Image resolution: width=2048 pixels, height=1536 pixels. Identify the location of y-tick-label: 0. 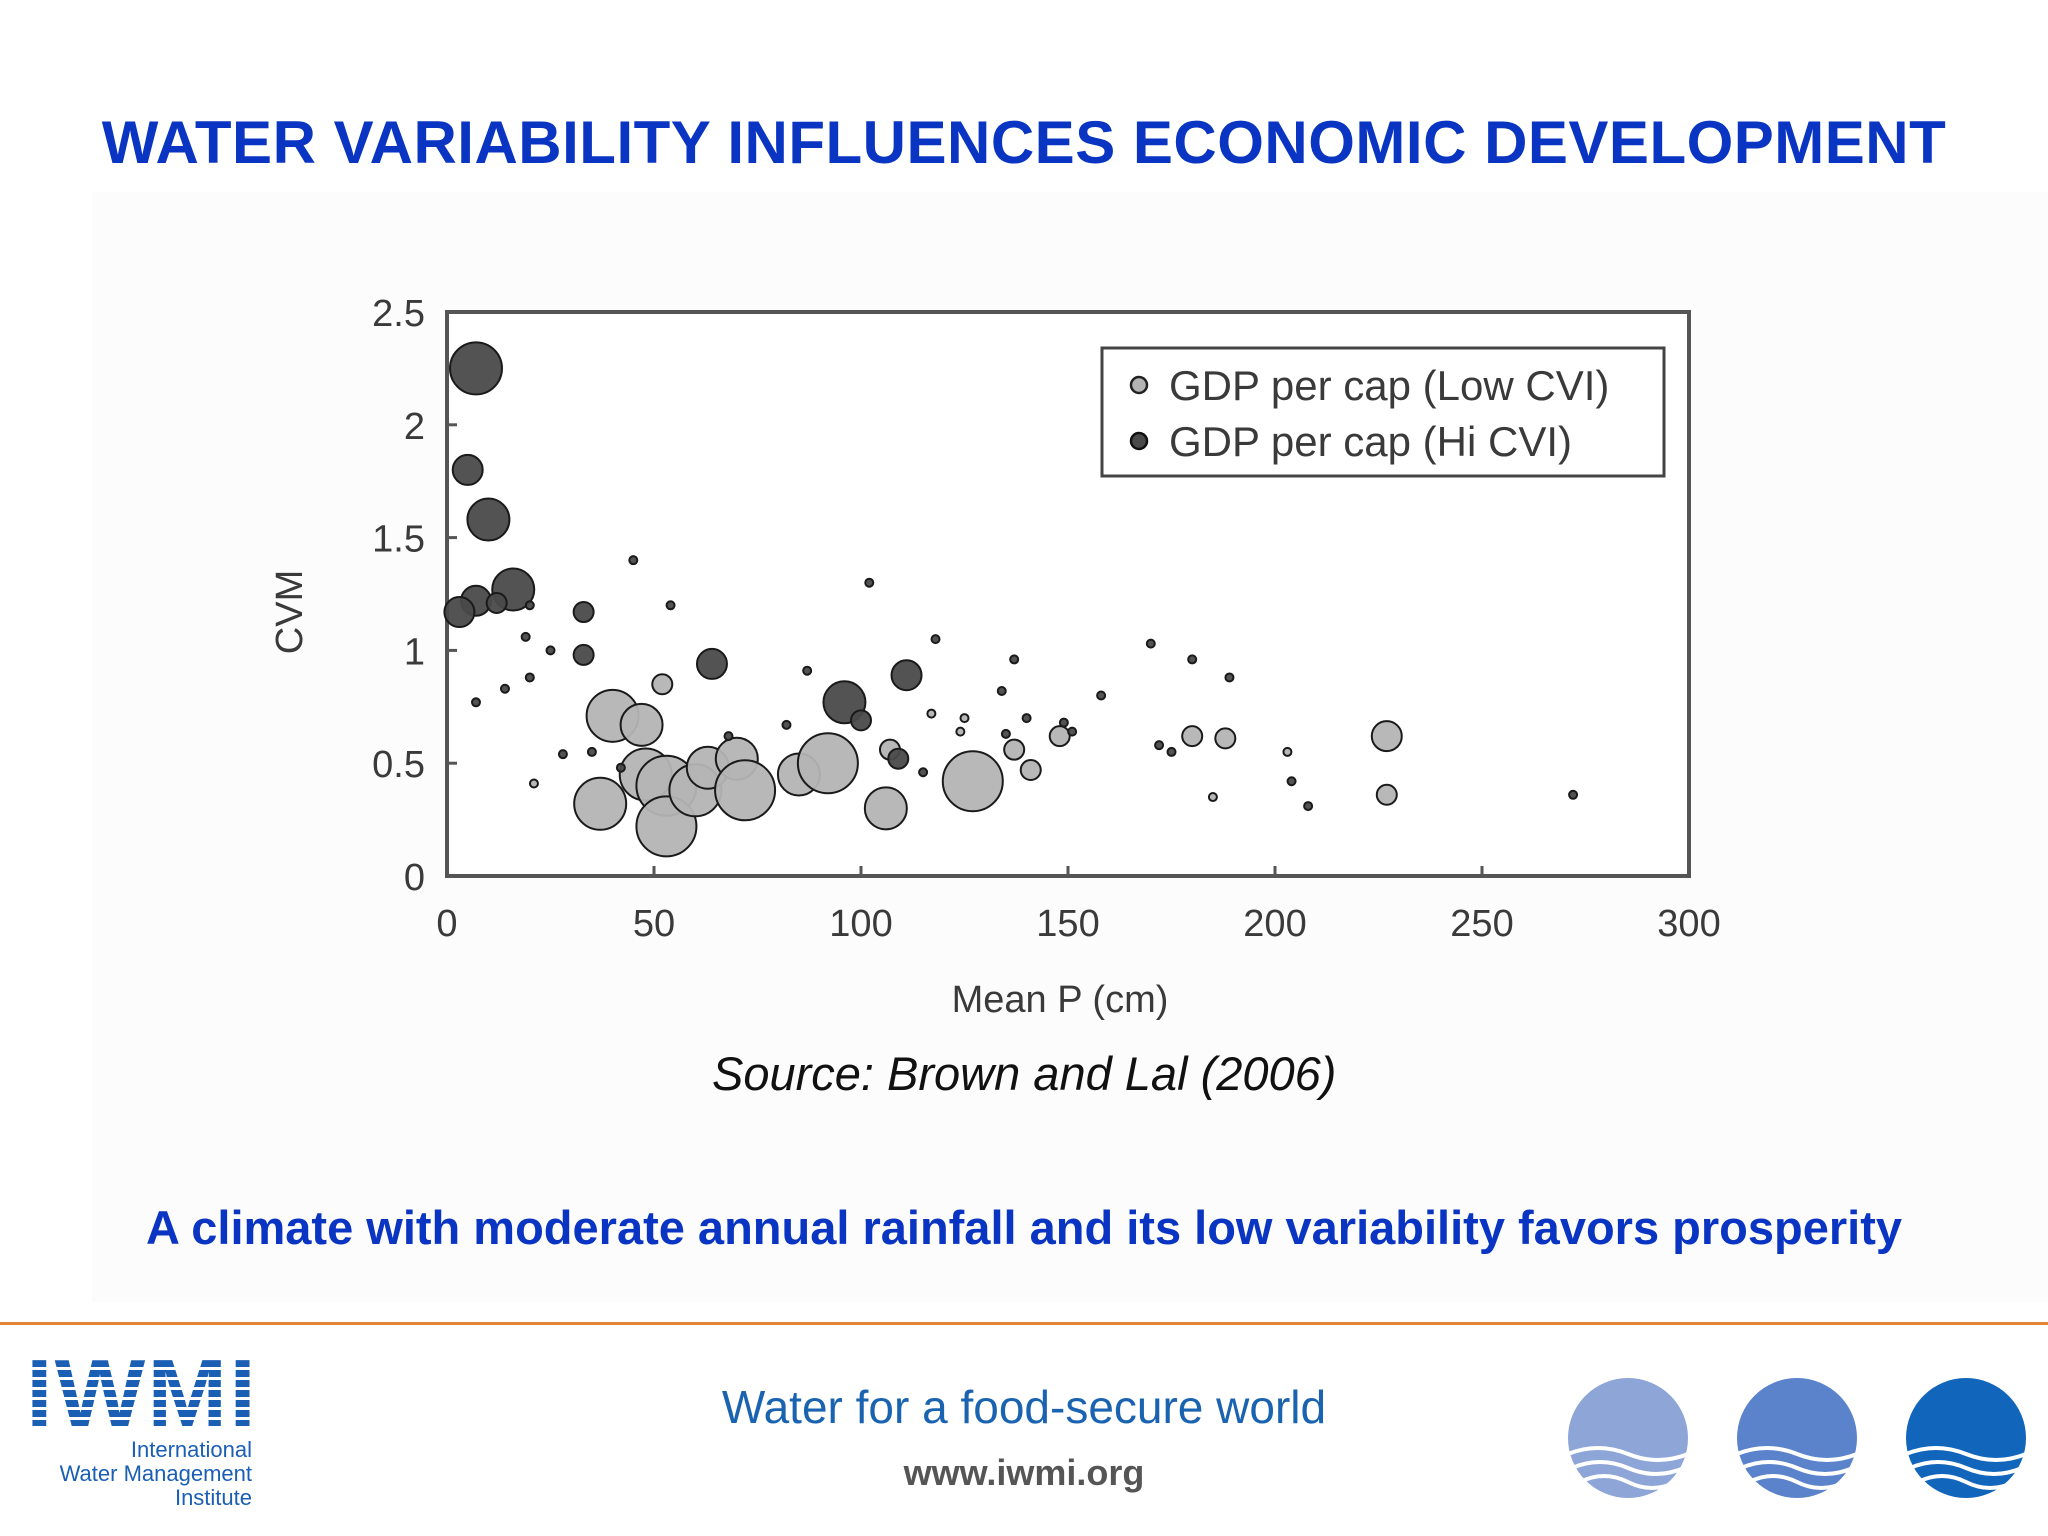
(414, 878).